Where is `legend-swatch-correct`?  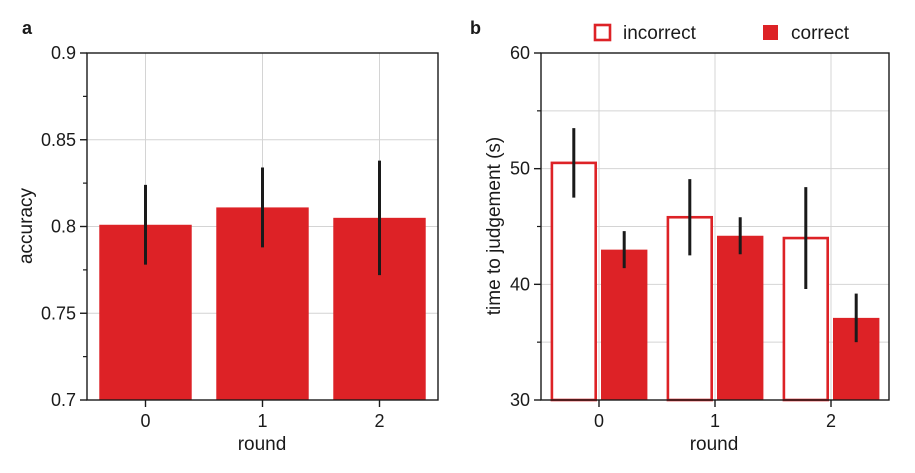 legend-swatch-correct is located at coordinates (770, 32).